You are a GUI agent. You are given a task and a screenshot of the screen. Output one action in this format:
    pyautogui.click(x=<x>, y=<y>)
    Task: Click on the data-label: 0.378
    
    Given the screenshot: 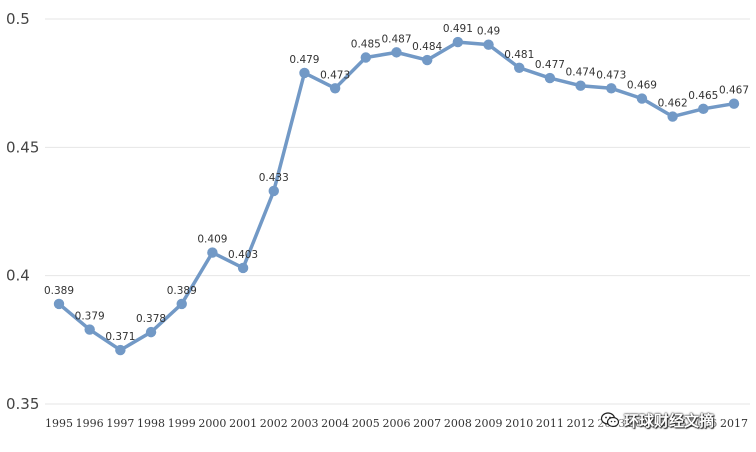 What is the action you would take?
    pyautogui.click(x=151, y=319)
    